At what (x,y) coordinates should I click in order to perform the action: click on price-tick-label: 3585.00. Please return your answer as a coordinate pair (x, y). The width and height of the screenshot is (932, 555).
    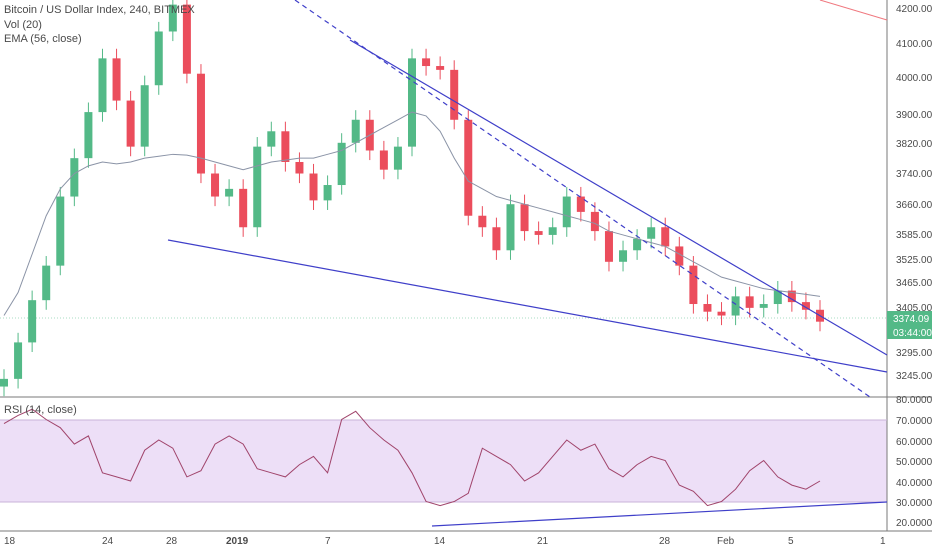
    Looking at the image, I should click on (914, 235).